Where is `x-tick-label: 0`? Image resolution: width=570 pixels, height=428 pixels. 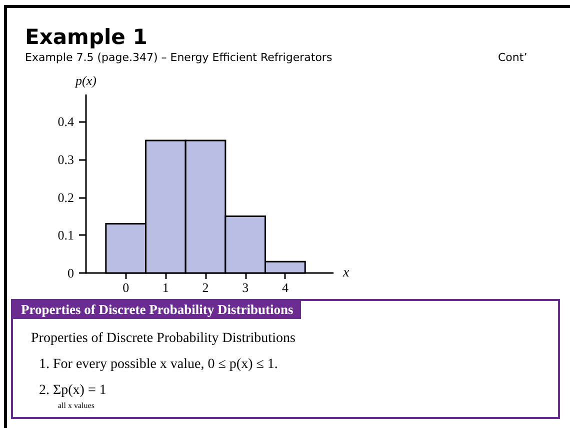
x-tick-label: 0 is located at coordinates (126, 287).